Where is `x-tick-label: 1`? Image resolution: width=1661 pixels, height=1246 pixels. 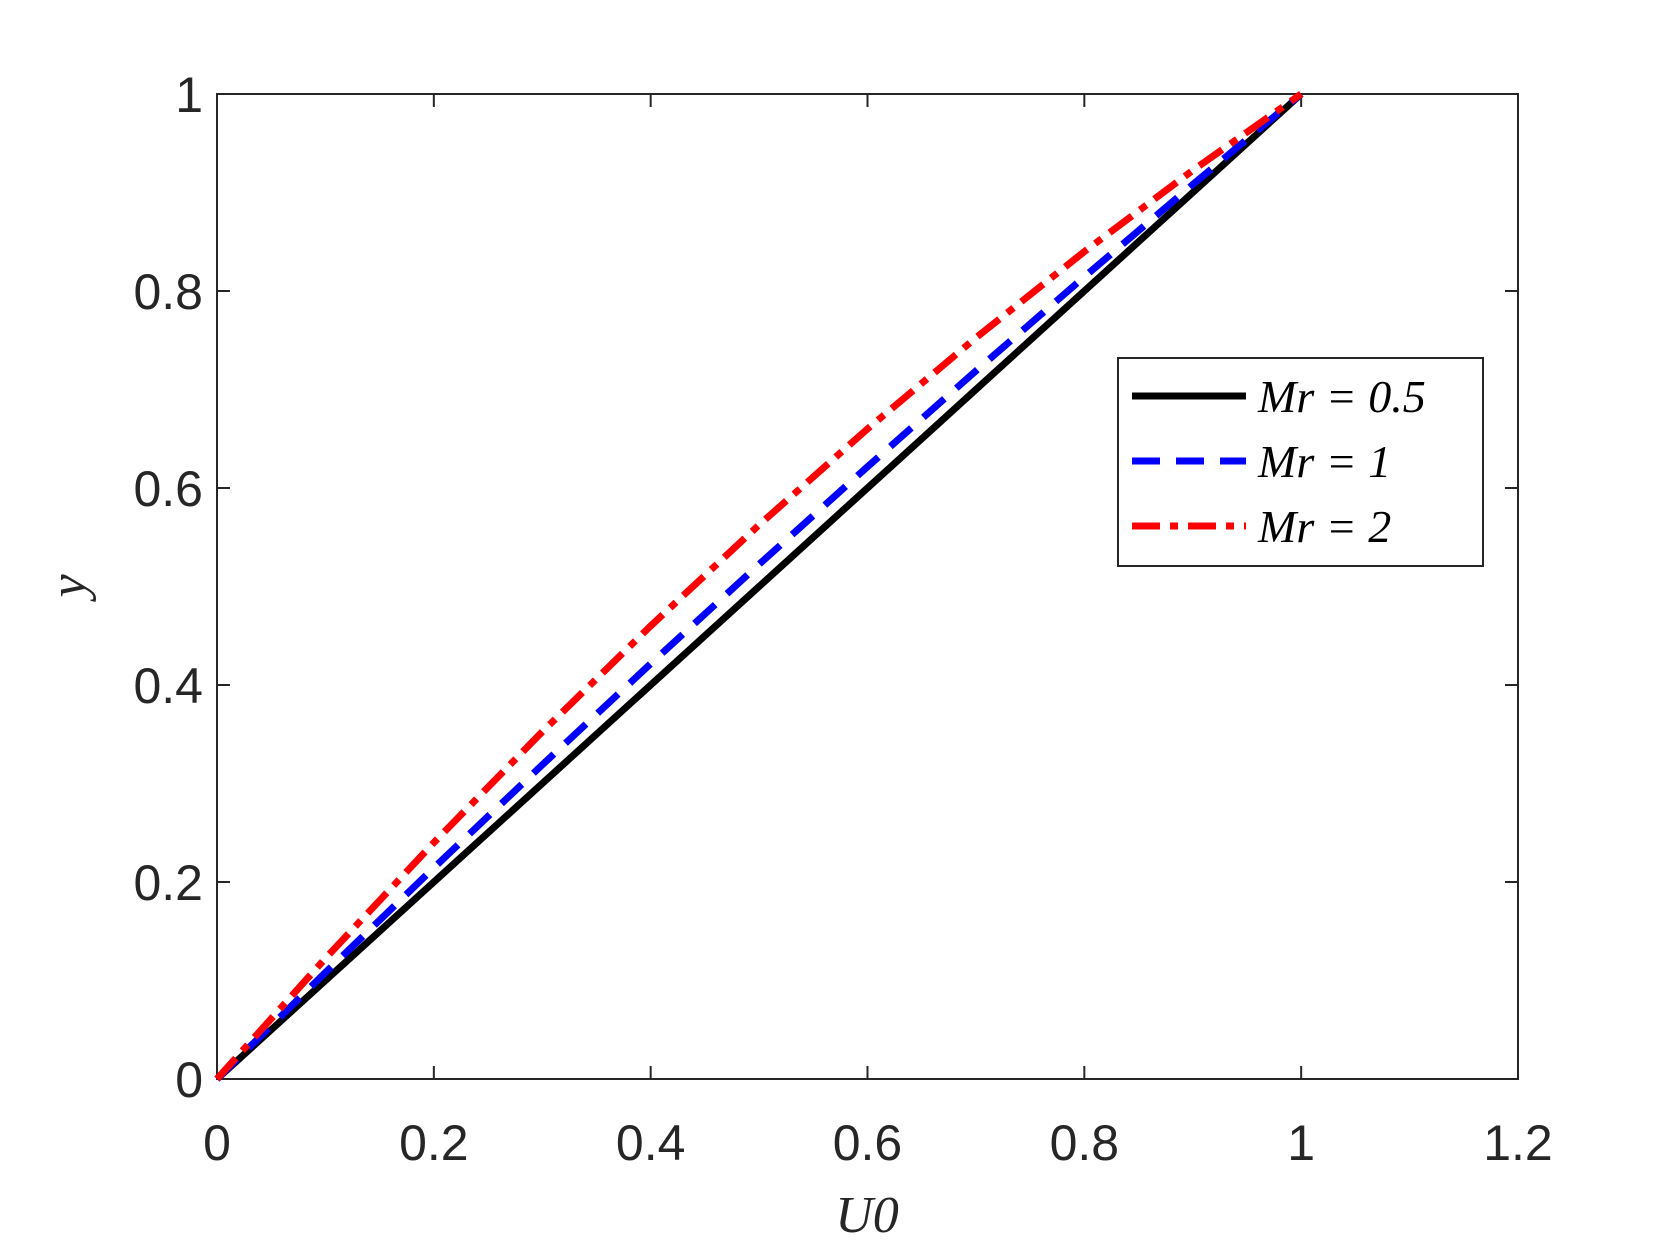
x-tick-label: 1 is located at coordinates (1301, 1143).